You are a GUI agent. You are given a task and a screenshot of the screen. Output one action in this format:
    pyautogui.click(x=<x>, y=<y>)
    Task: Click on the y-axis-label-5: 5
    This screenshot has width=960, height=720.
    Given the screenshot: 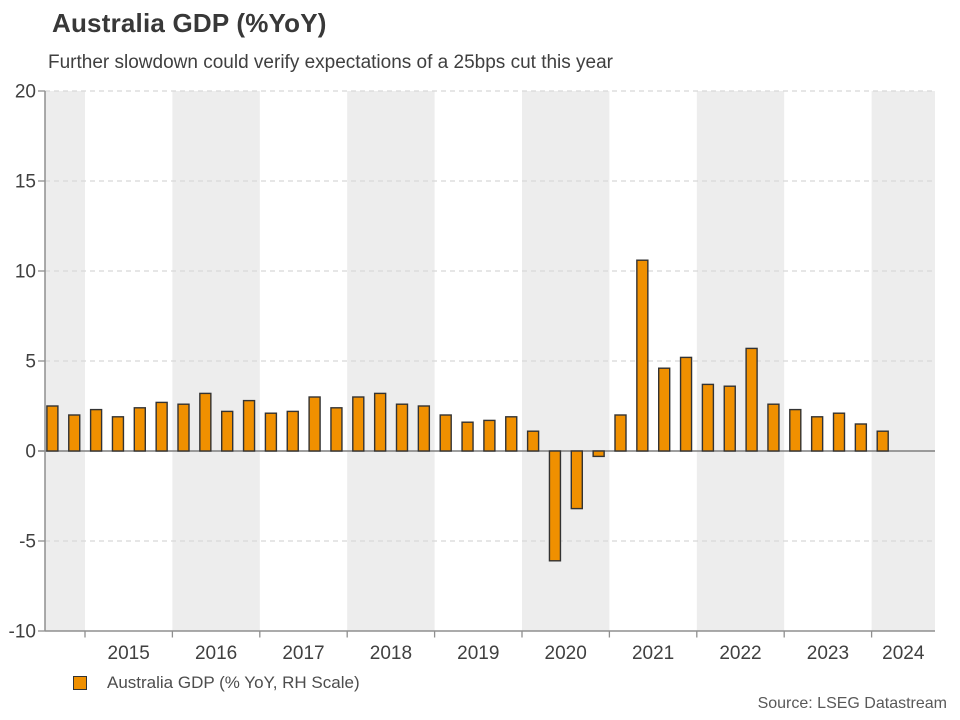 What is the action you would take?
    pyautogui.click(x=30, y=362)
    